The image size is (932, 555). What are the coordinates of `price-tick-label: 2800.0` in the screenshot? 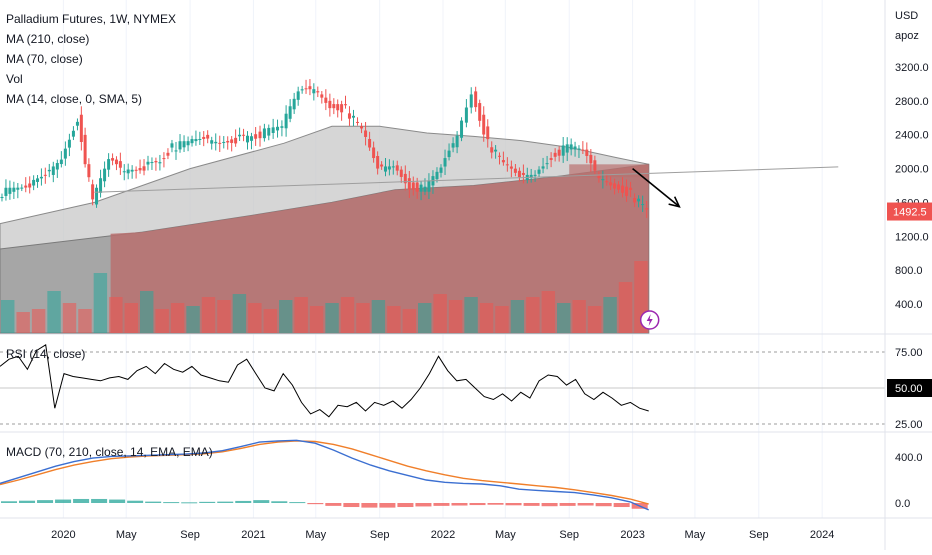 It's located at (912, 102).